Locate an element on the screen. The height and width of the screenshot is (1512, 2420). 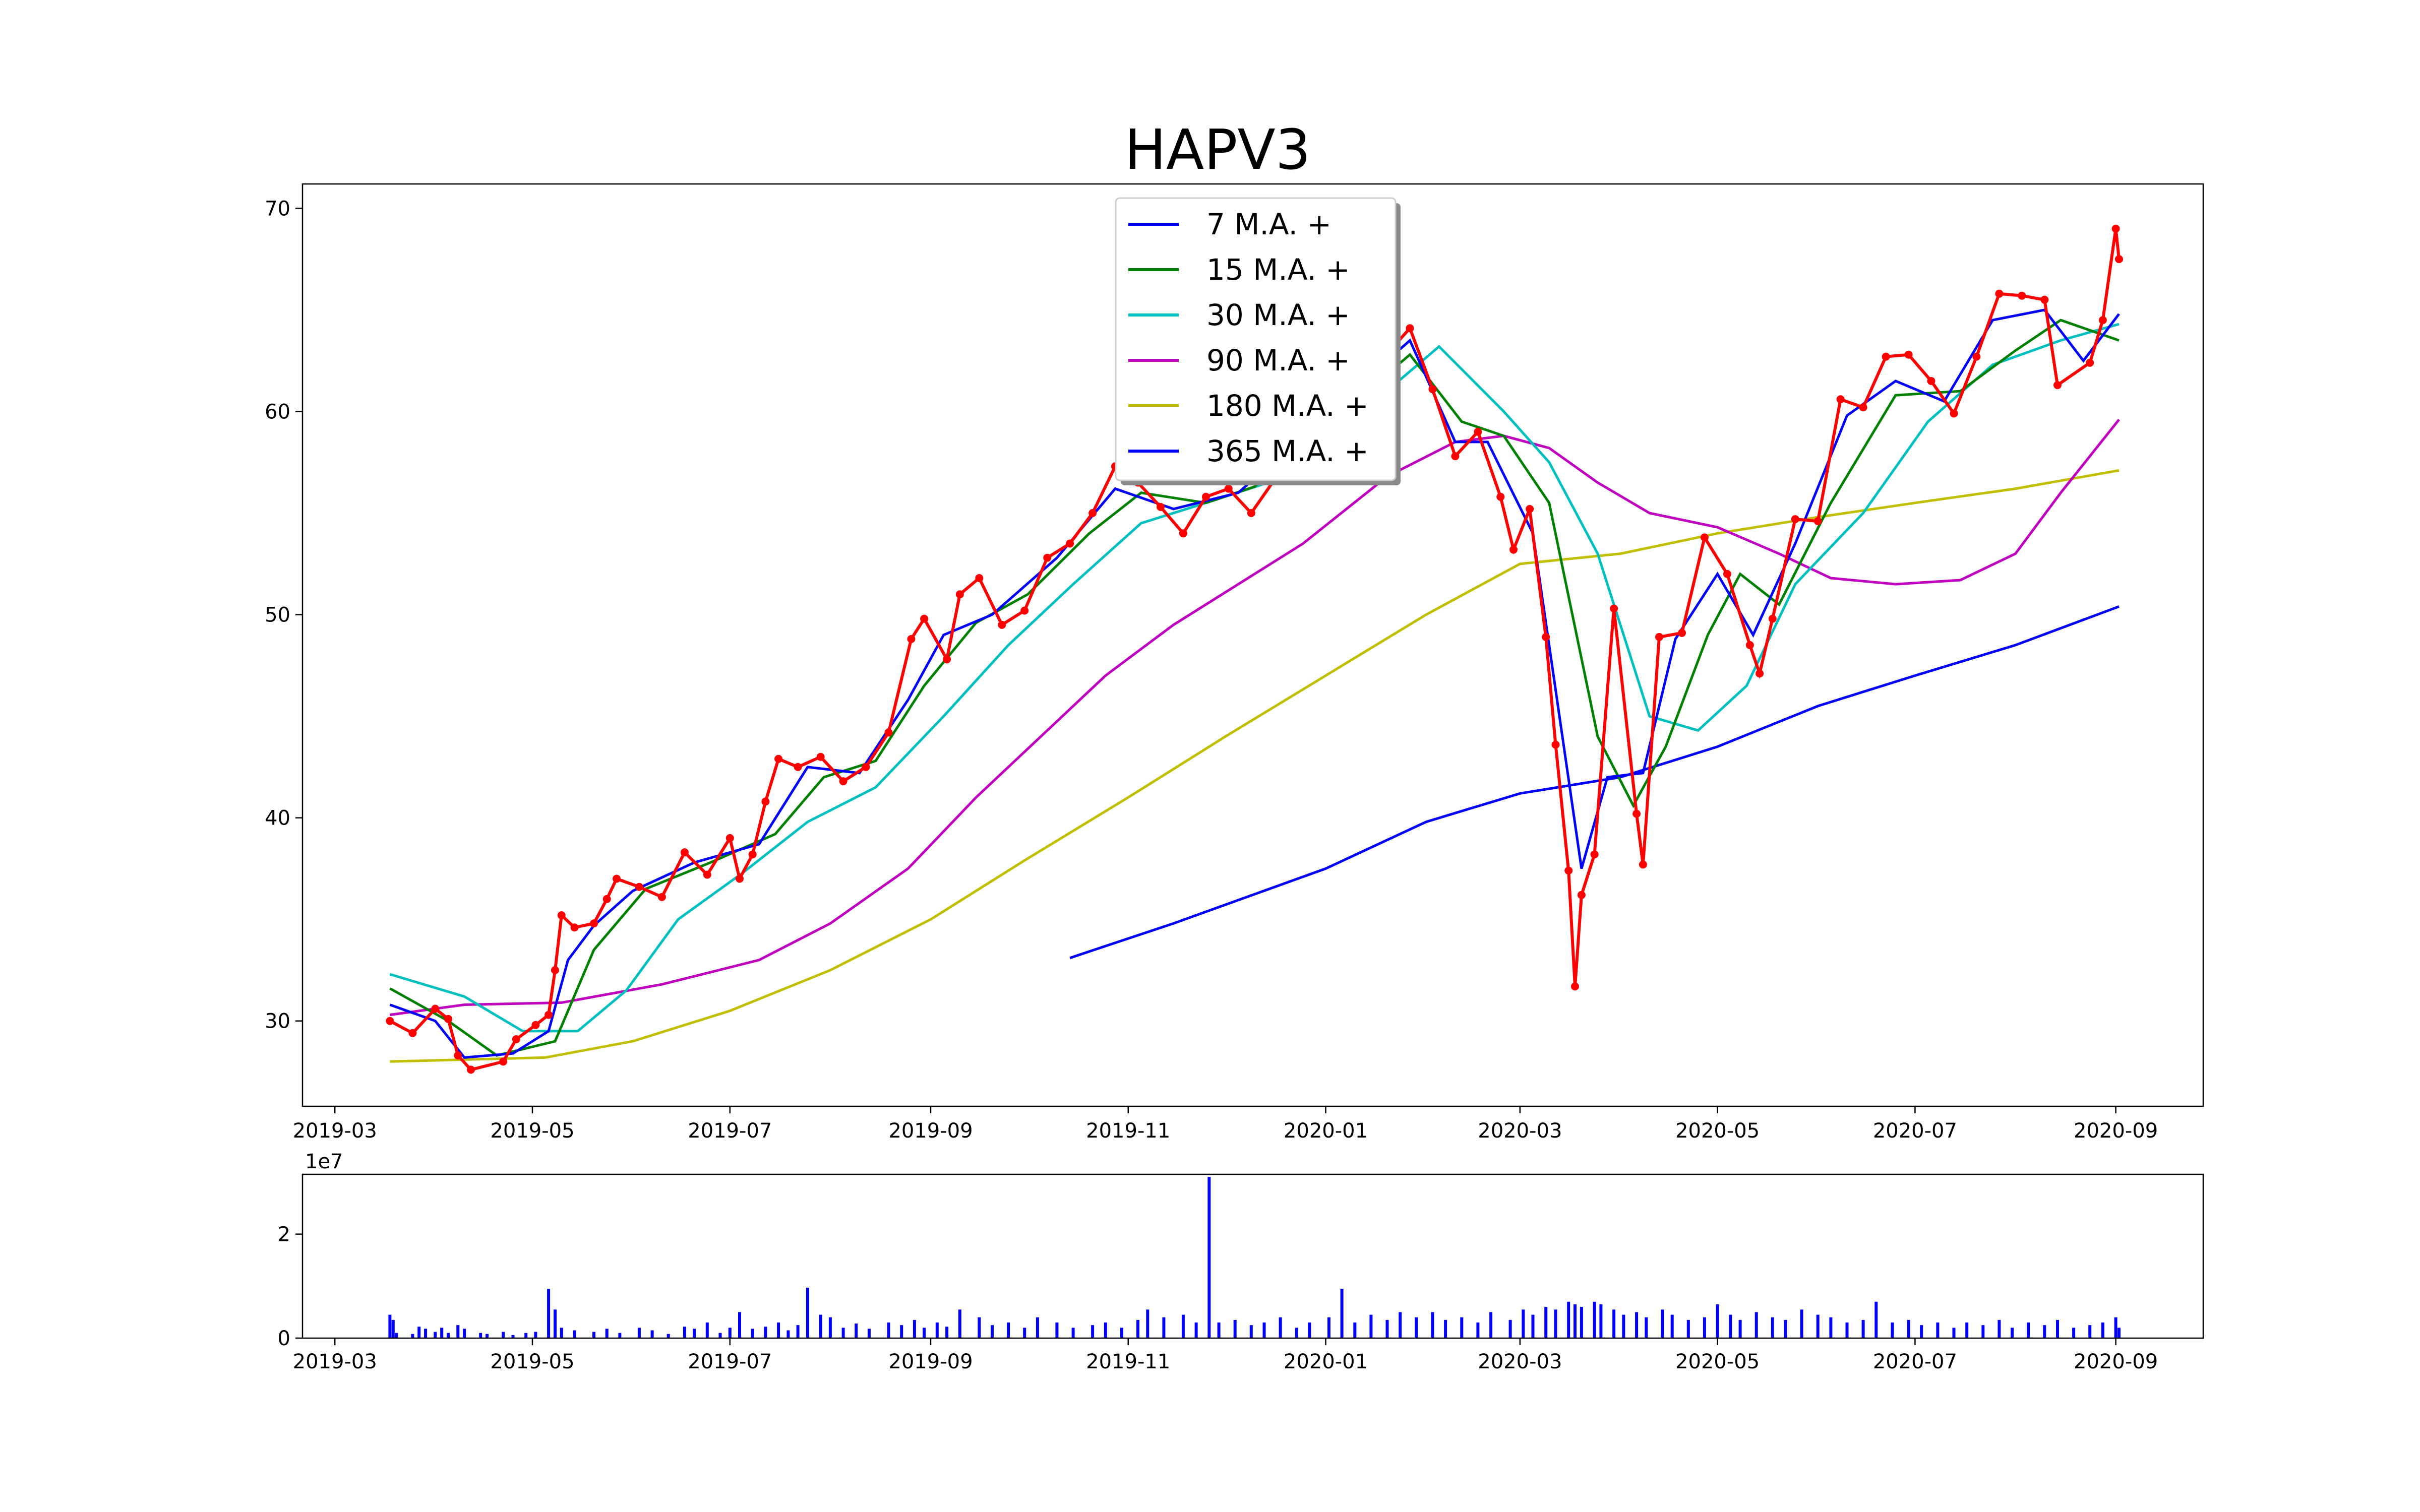
x-tick-label: 2019-03 is located at coordinates (335, 1131).